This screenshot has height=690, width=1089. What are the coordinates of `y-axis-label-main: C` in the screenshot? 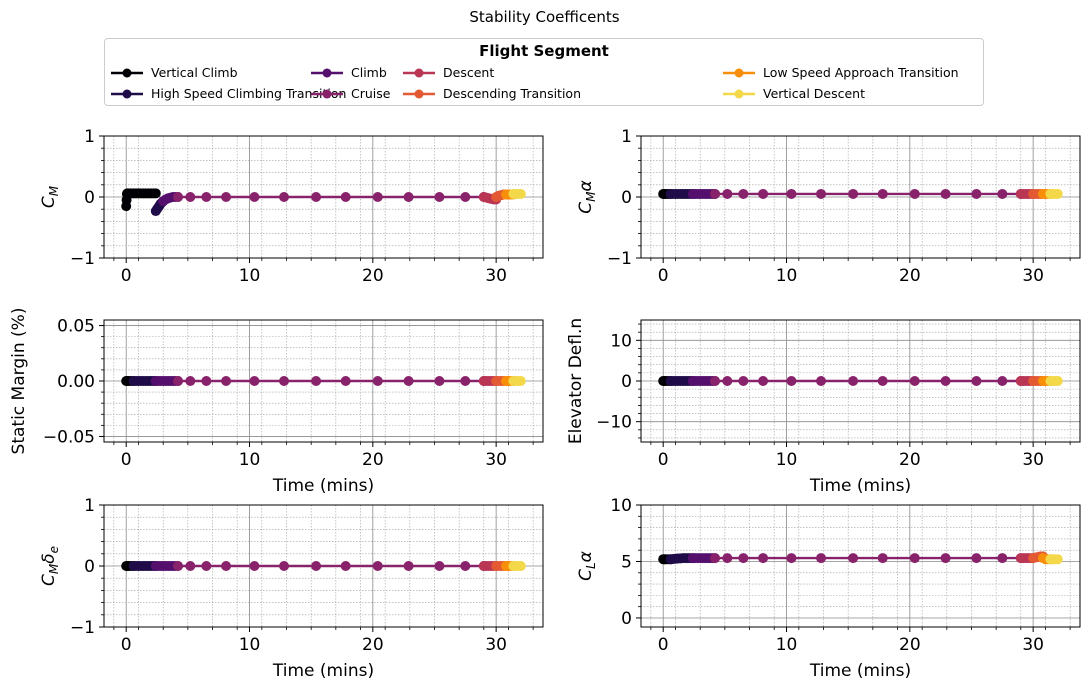 It's located at (586, 575).